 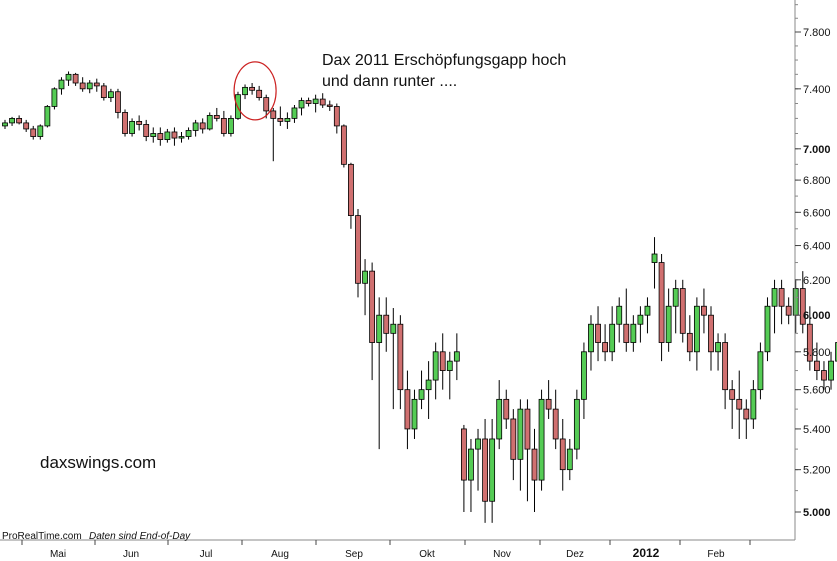 What do you see at coordinates (131, 554) in the screenshot?
I see `x-tick-label: Jun` at bounding box center [131, 554].